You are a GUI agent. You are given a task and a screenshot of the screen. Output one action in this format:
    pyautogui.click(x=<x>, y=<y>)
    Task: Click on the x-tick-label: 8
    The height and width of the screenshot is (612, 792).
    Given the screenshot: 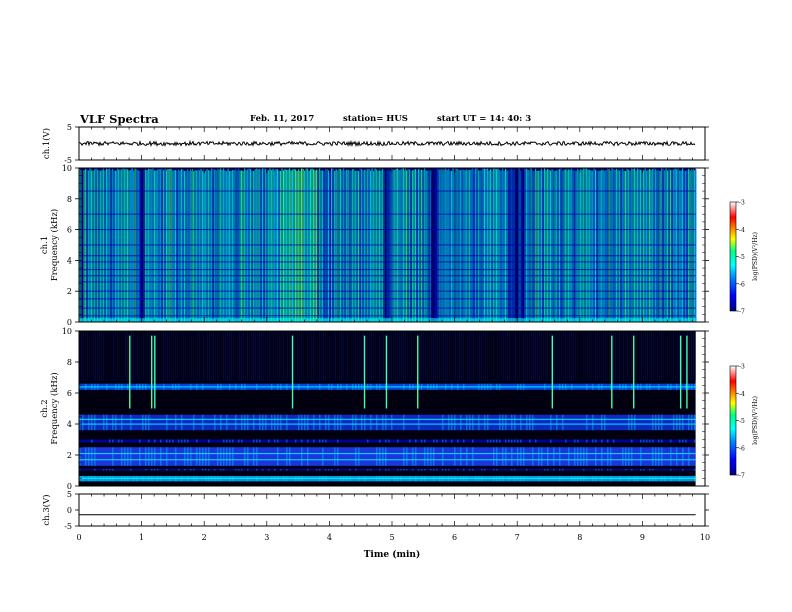 What is the action you would take?
    pyautogui.click(x=579, y=537)
    